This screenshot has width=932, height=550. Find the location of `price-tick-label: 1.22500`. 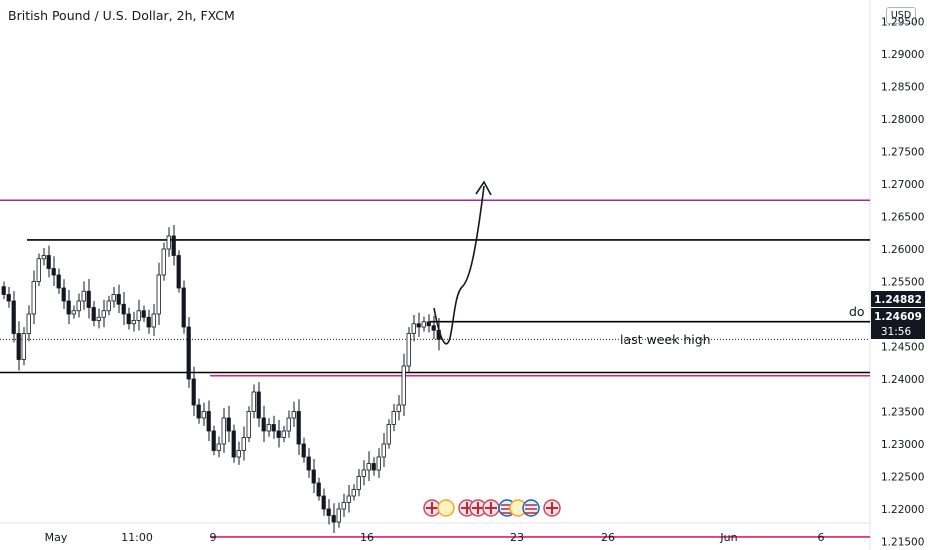

price-tick-label: 1.22500 is located at coordinates (902, 478).